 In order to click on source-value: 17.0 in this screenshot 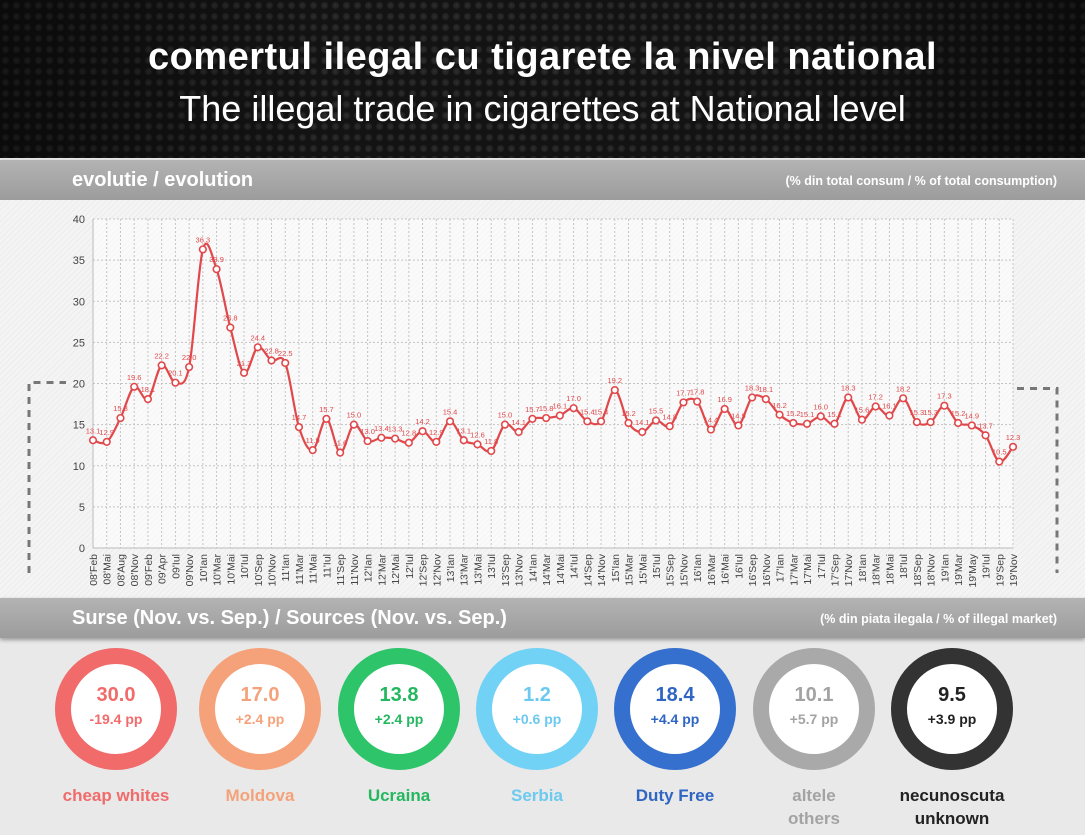, I will do `click(260, 695)`.